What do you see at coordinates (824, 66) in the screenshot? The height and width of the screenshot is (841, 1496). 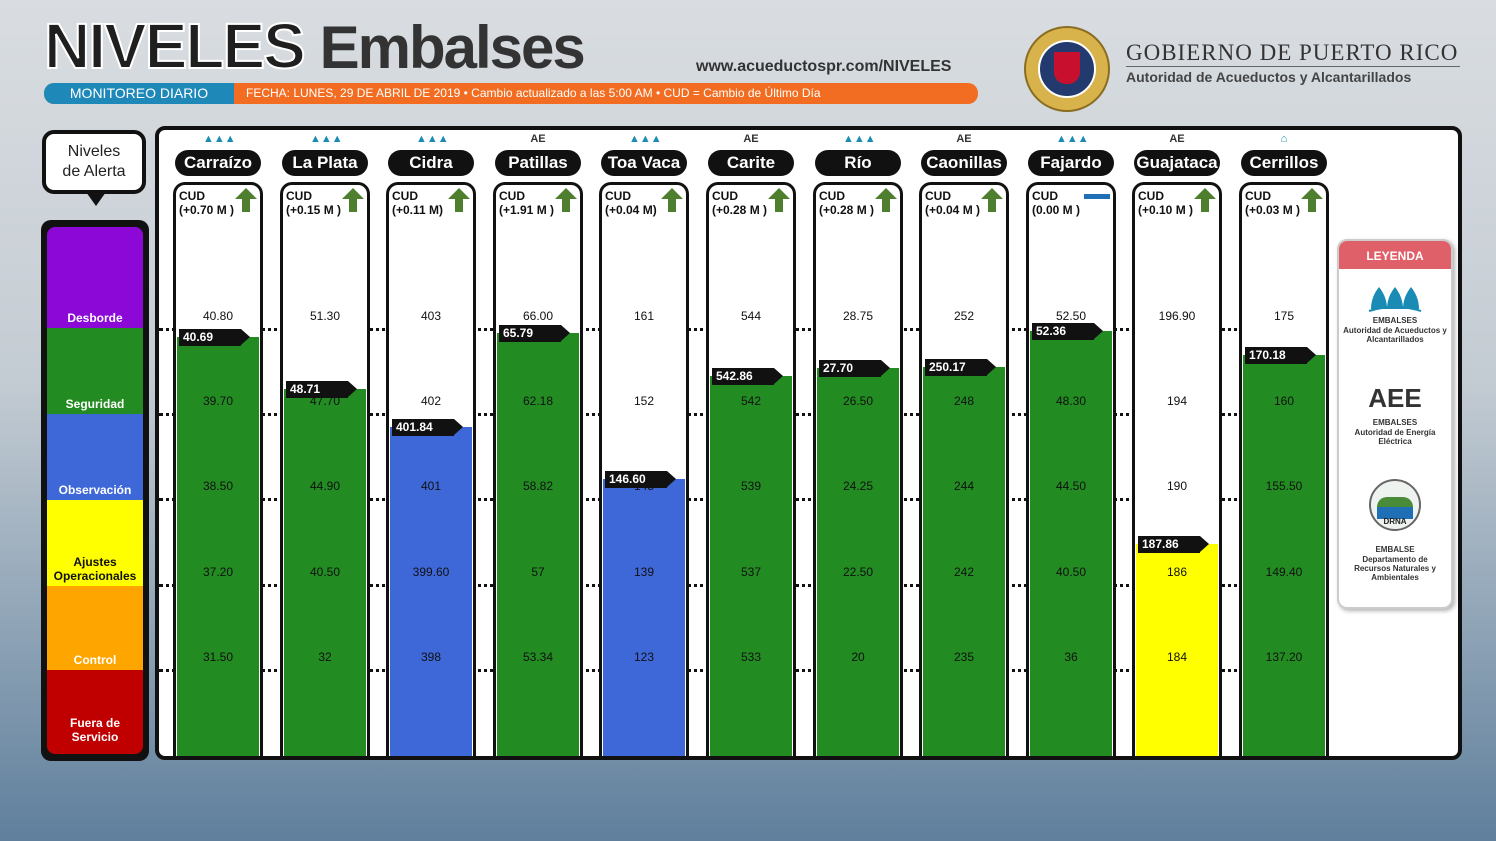 I see `website-url: www.acueductospr.com/NIVELES` at bounding box center [824, 66].